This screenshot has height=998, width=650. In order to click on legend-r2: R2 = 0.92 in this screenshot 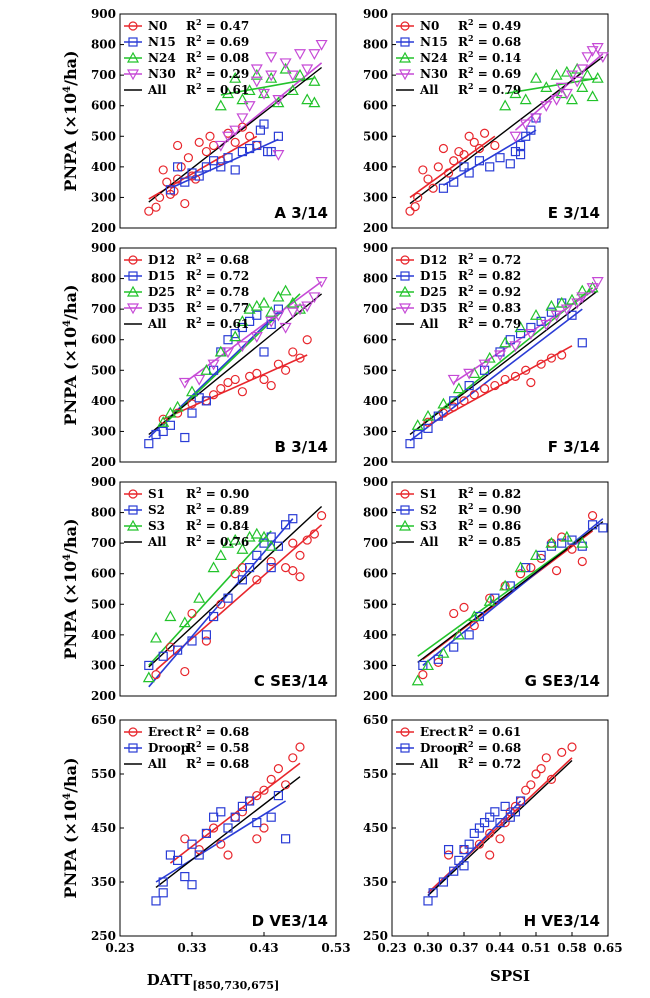, I will do `click(489, 291)`.